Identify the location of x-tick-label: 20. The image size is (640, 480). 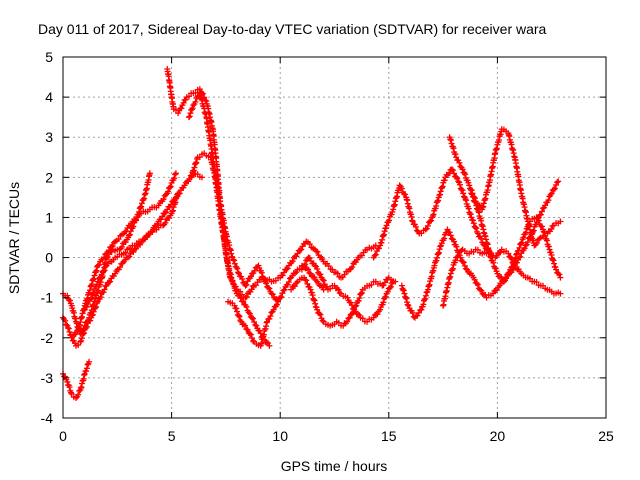
(498, 436).